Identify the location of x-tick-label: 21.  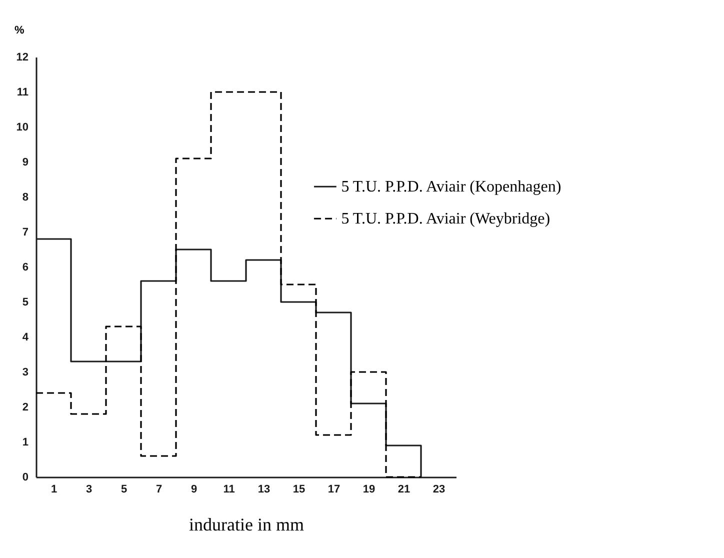
(404, 490).